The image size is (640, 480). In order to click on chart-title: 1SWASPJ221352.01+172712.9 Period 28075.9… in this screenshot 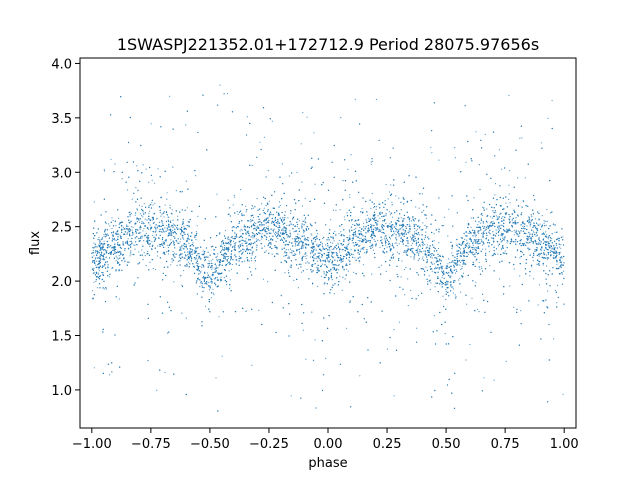, I will do `click(328, 44)`.